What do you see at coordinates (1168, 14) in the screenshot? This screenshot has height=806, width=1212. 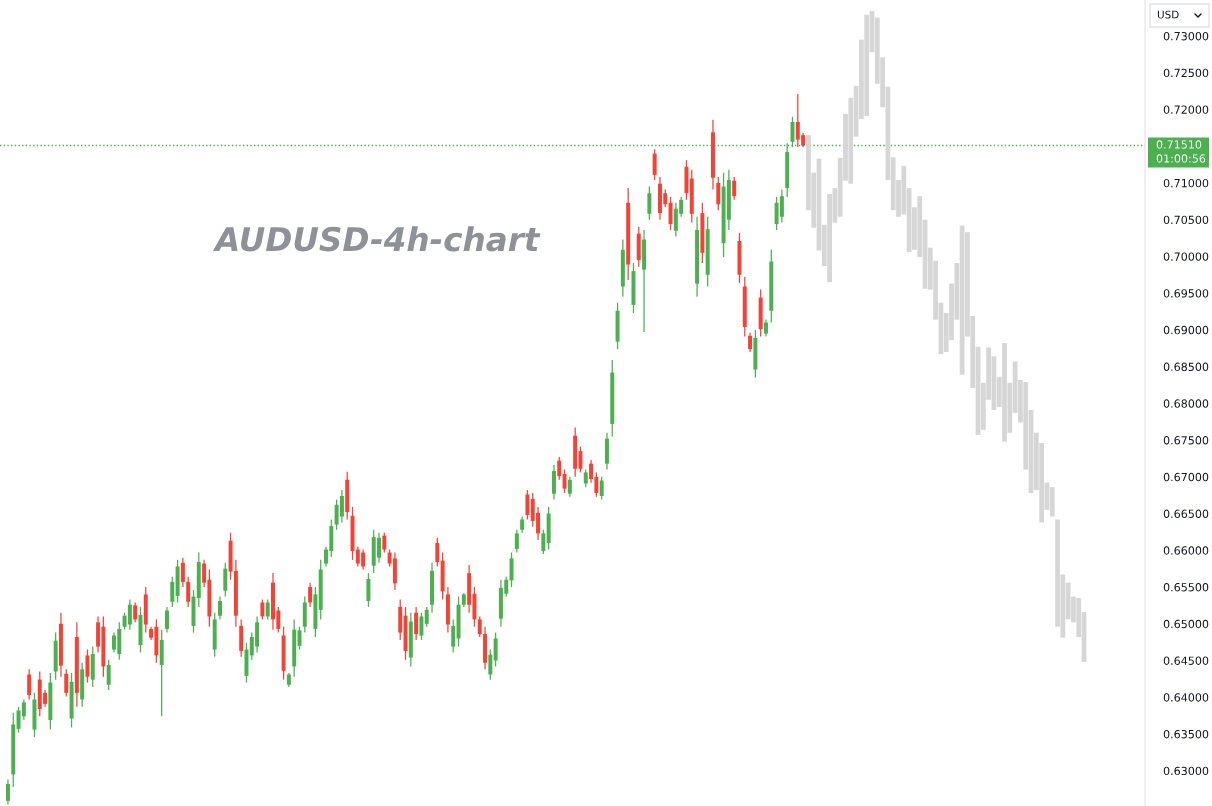 I see `y-axis-title: USD` at bounding box center [1168, 14].